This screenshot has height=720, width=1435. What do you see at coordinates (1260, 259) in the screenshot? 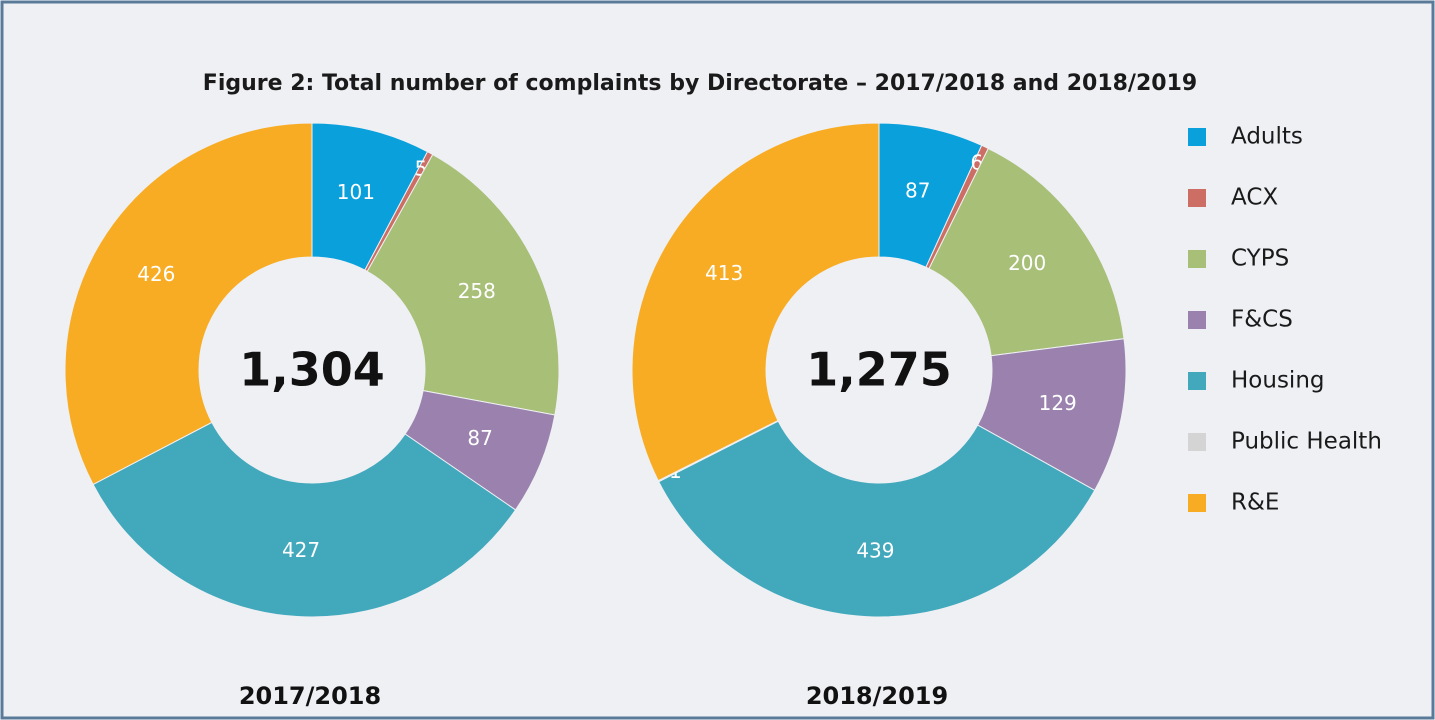
I see `legend-label: CYPS` at bounding box center [1260, 259].